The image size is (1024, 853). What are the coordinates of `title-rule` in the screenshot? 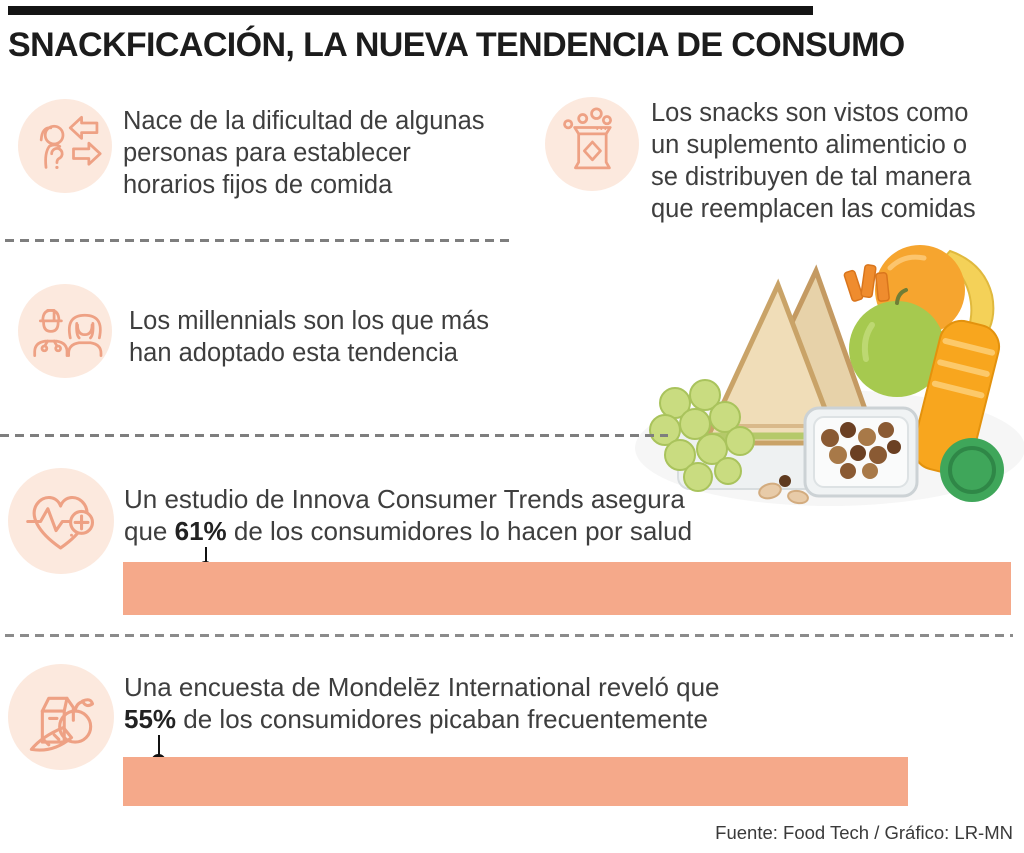 It's located at (410, 10).